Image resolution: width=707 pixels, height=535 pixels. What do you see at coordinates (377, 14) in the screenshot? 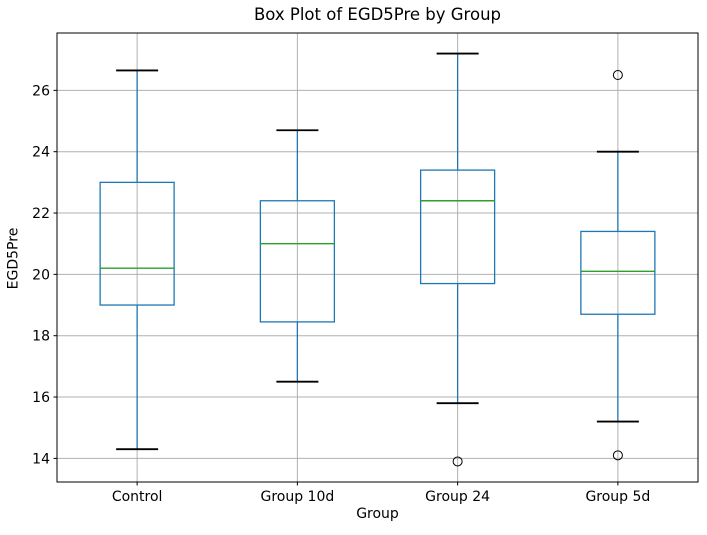
I see `chart-title: Box Plot of EGD5Pre by Group` at bounding box center [377, 14].